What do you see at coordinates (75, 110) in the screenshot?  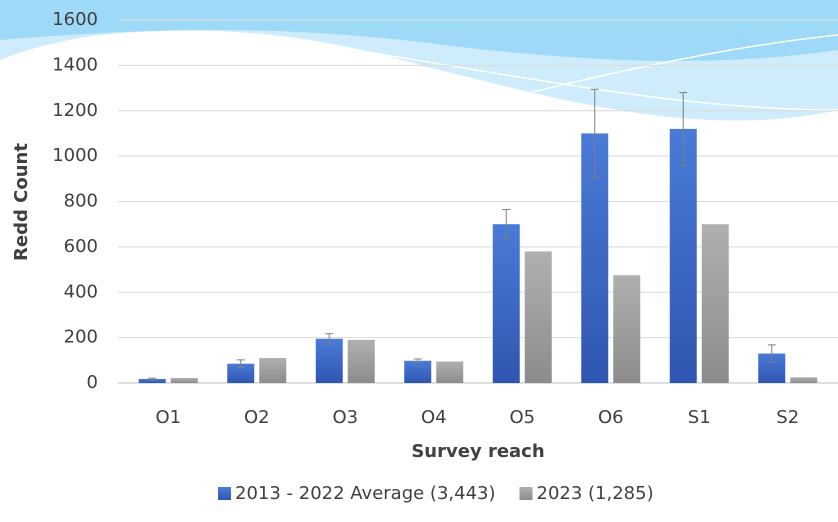 I see `y-tick-label: 1200` at bounding box center [75, 110].